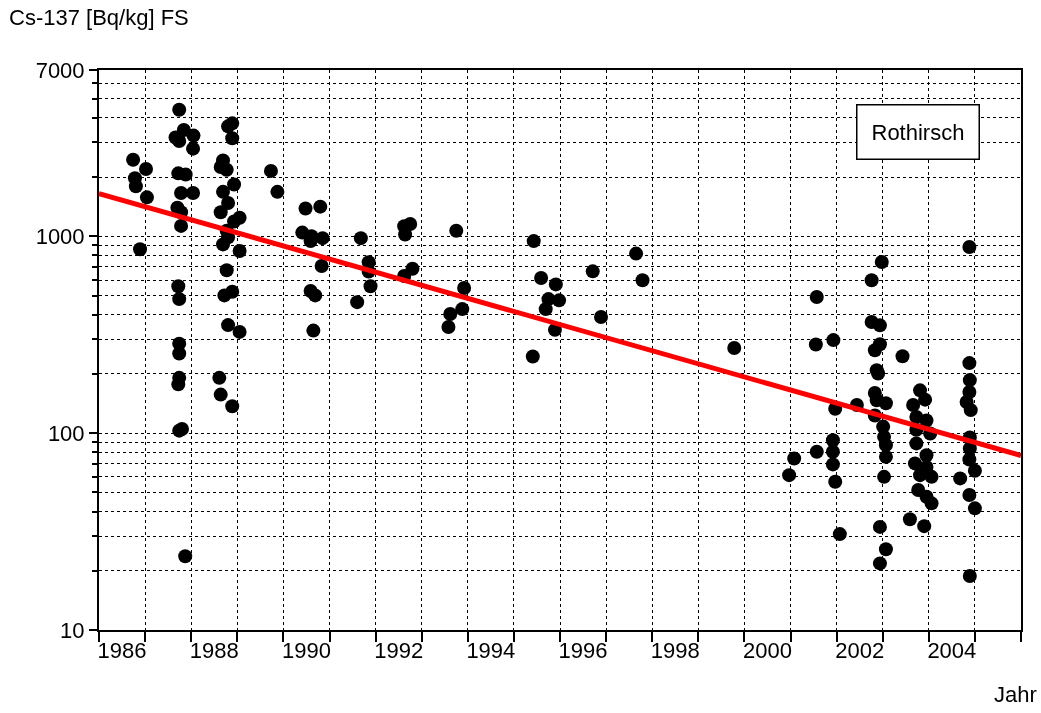 This screenshot has width=1041, height=713. I want to click on x-tick-label: 1988, so click(214, 651).